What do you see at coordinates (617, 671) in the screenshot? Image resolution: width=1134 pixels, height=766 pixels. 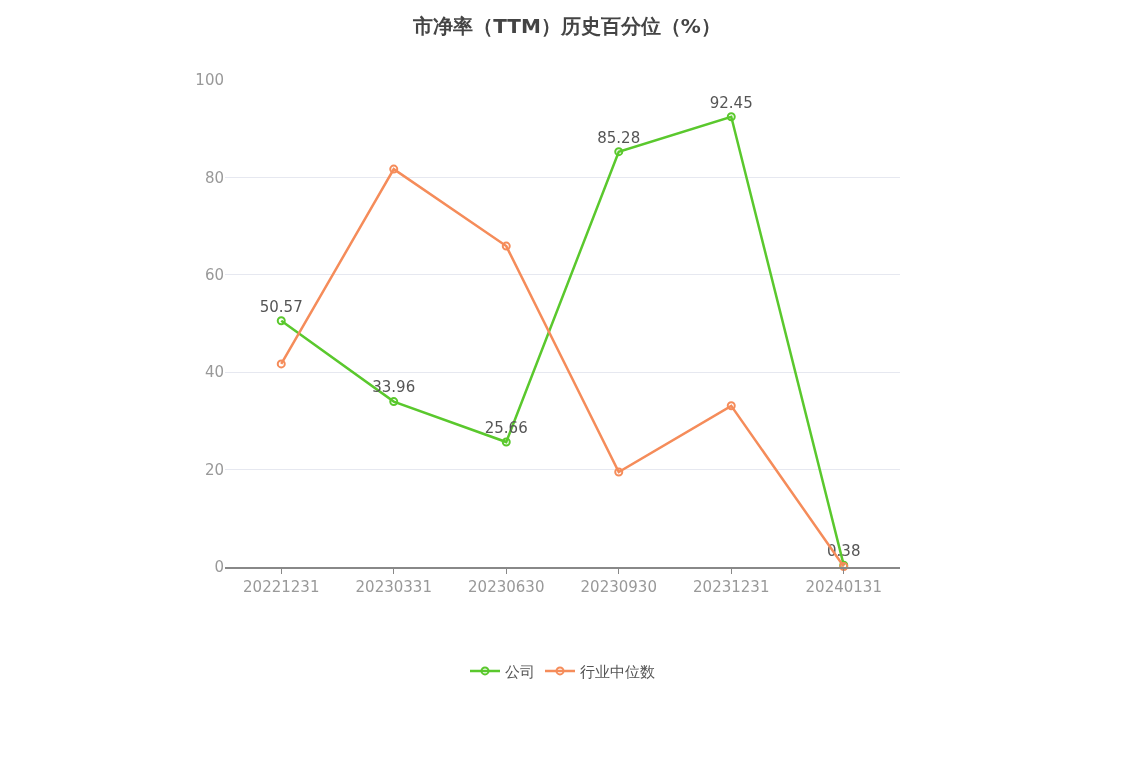 I see `legend-label: 行业中位数` at bounding box center [617, 671].